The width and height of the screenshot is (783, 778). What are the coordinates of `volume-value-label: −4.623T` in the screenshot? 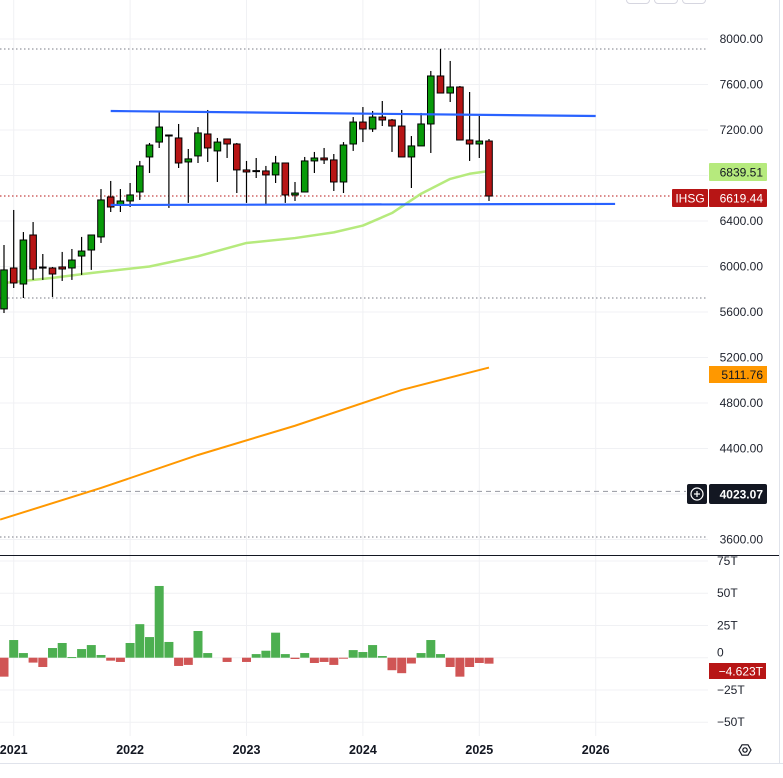 It's located at (737, 671).